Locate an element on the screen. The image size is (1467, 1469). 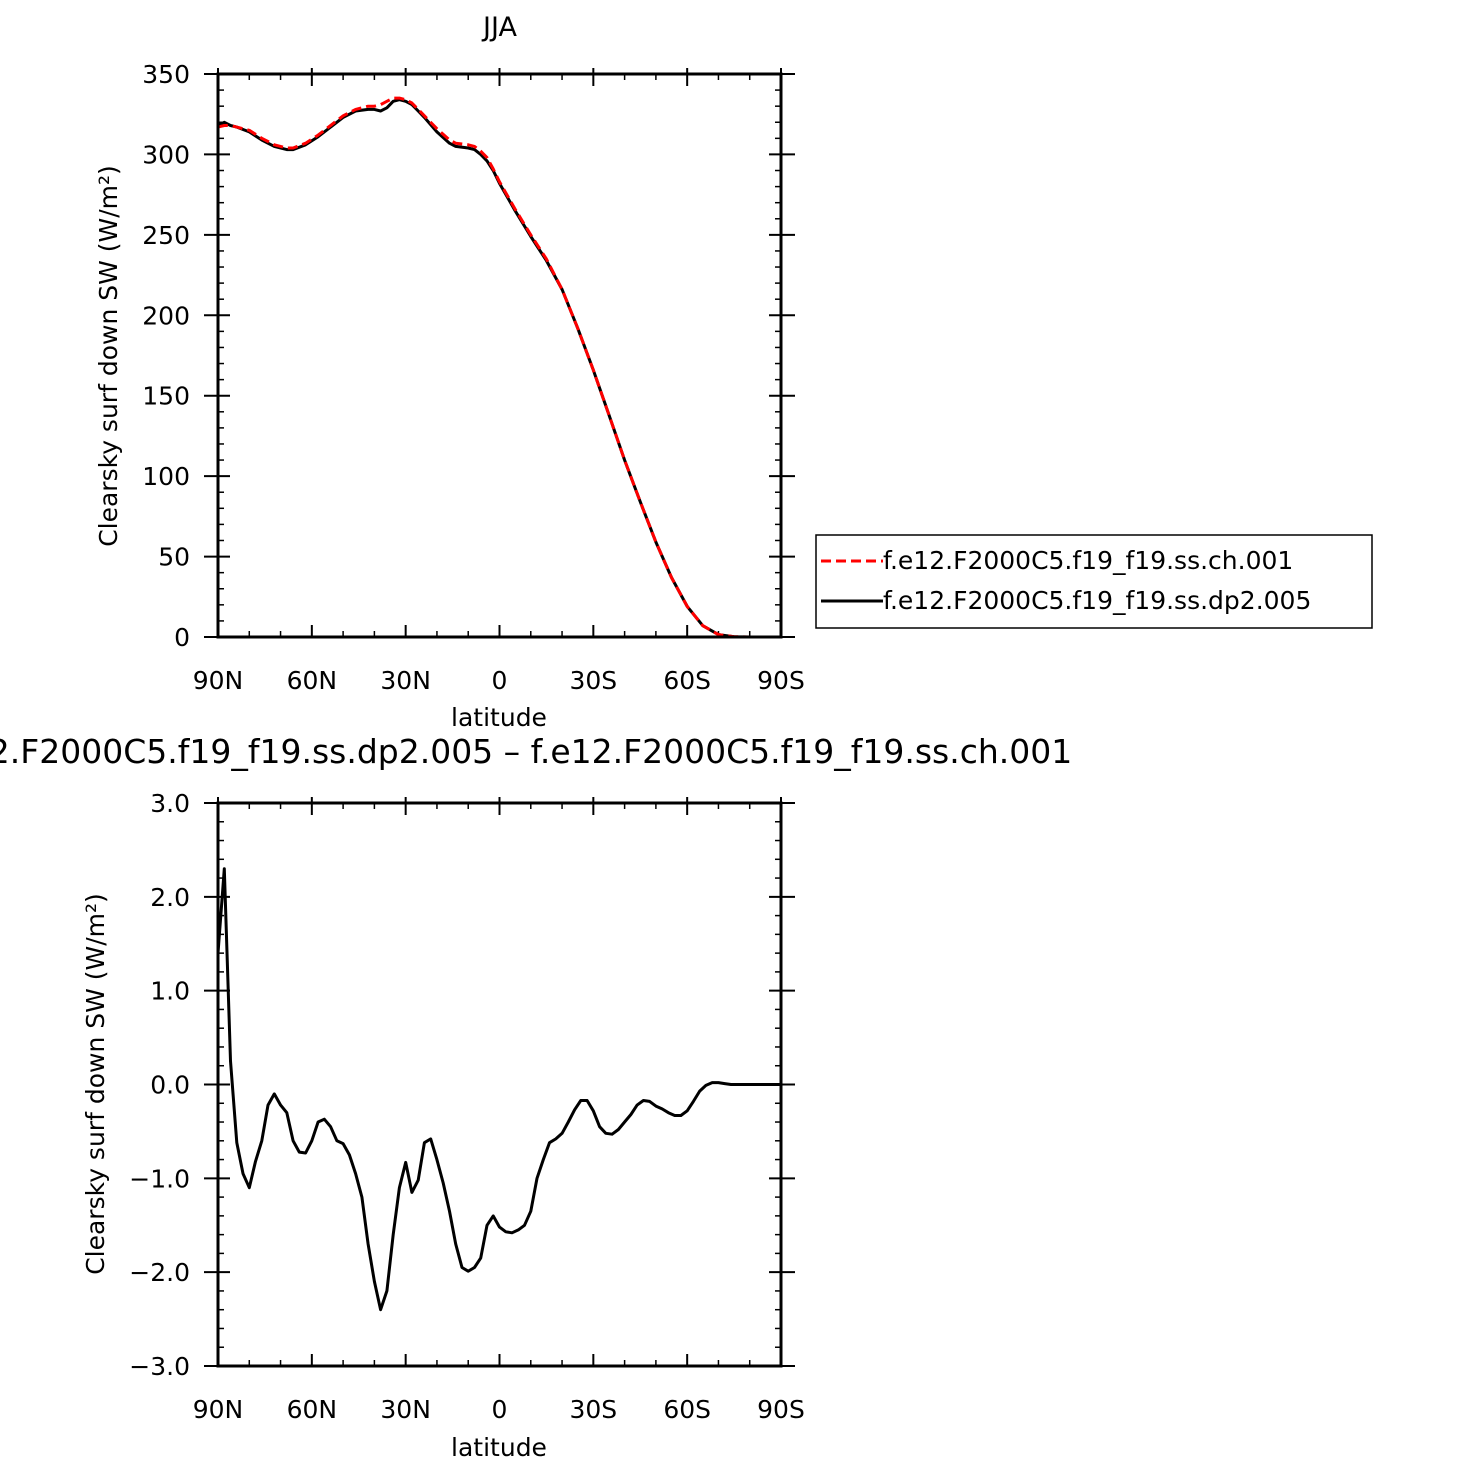
bottom-x-tick-label: 60N is located at coordinates (312, 1409).